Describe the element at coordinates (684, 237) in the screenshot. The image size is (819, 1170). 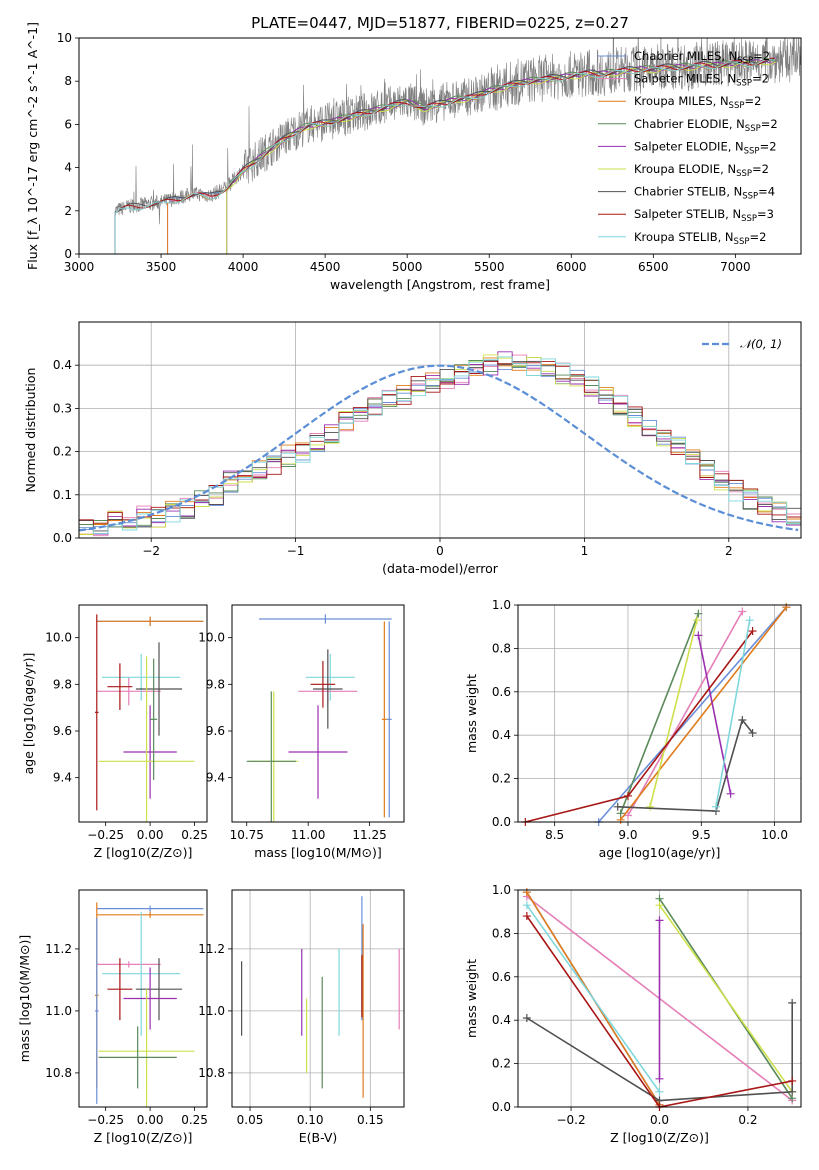
I see `legend-label-main: Kroupa STELIB, N` at that location.